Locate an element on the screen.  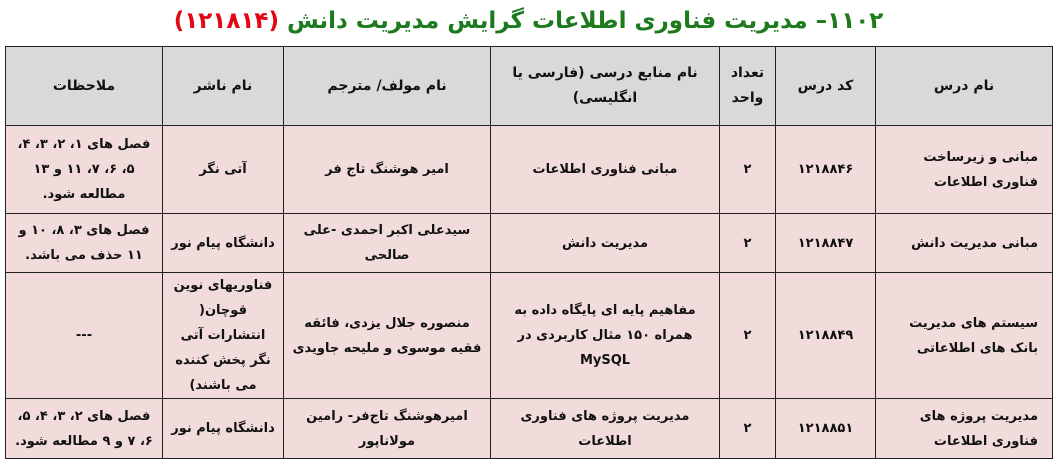
header-course-code: کد درس is located at coordinates (825, 86).